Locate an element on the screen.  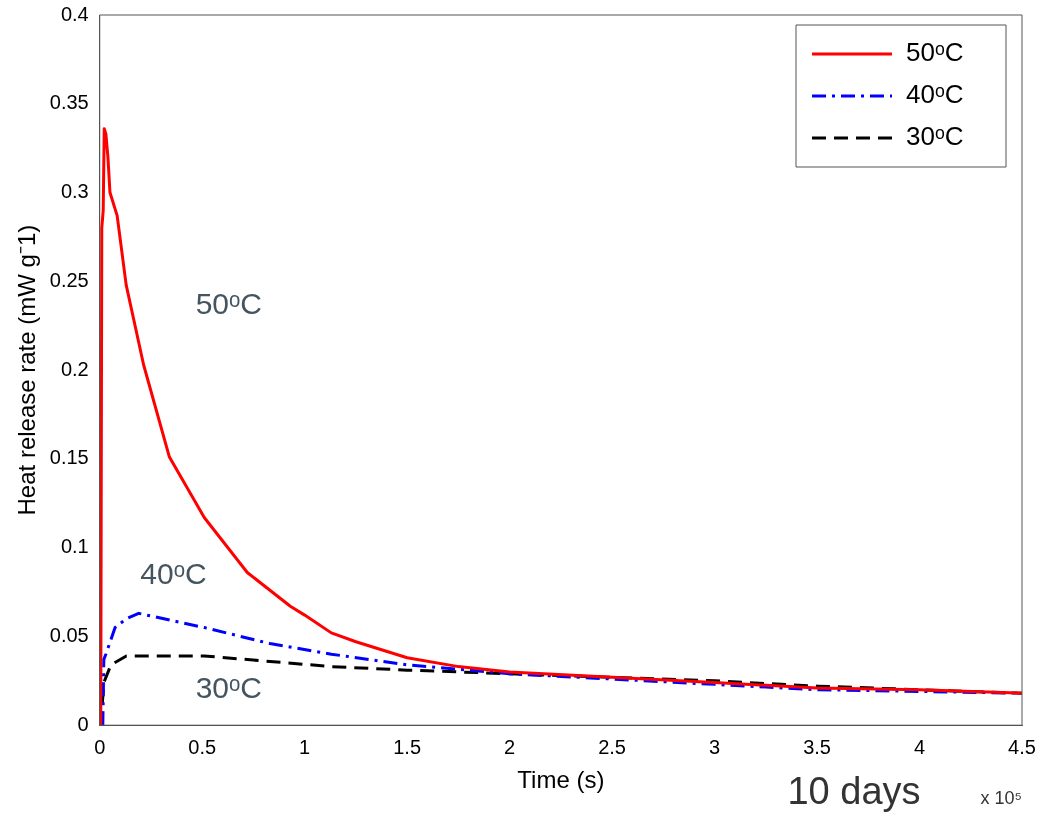
x-tick-label: 4.5 is located at coordinates (1022, 746).